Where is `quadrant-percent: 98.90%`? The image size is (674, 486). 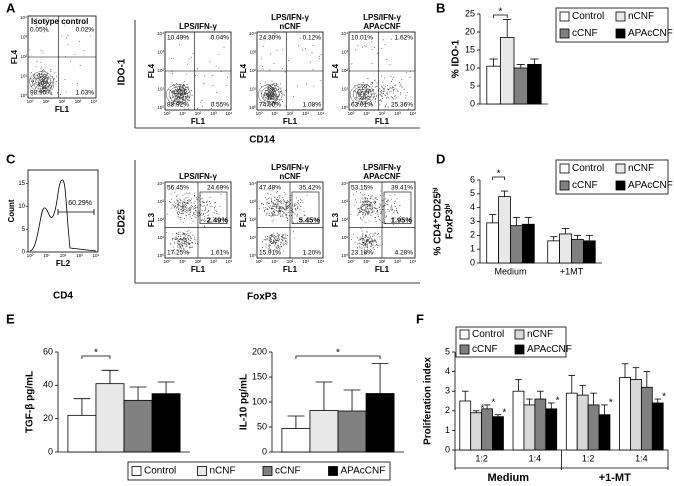
quadrant-percent: 98.90% is located at coordinates (41, 93).